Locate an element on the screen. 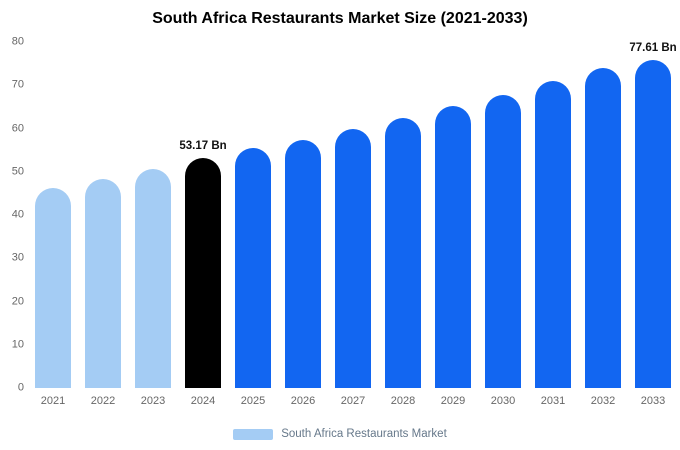 The height and width of the screenshot is (450, 680). bar-column: 2022 is located at coordinates (103, 225).